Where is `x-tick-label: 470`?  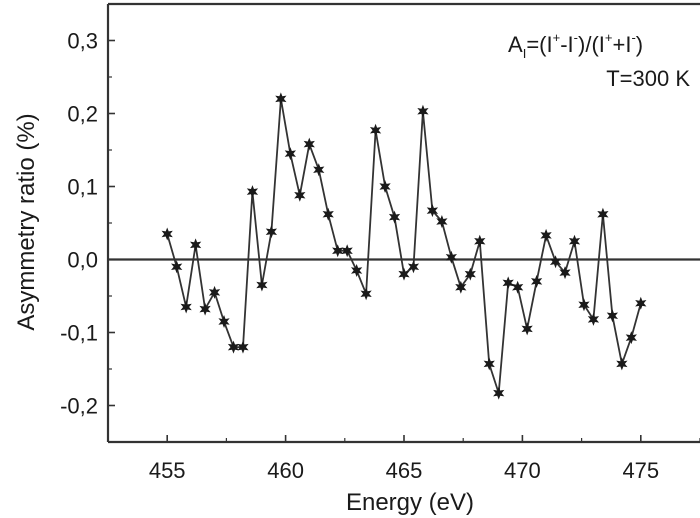
x-tick-label: 470 is located at coordinates (522, 470).